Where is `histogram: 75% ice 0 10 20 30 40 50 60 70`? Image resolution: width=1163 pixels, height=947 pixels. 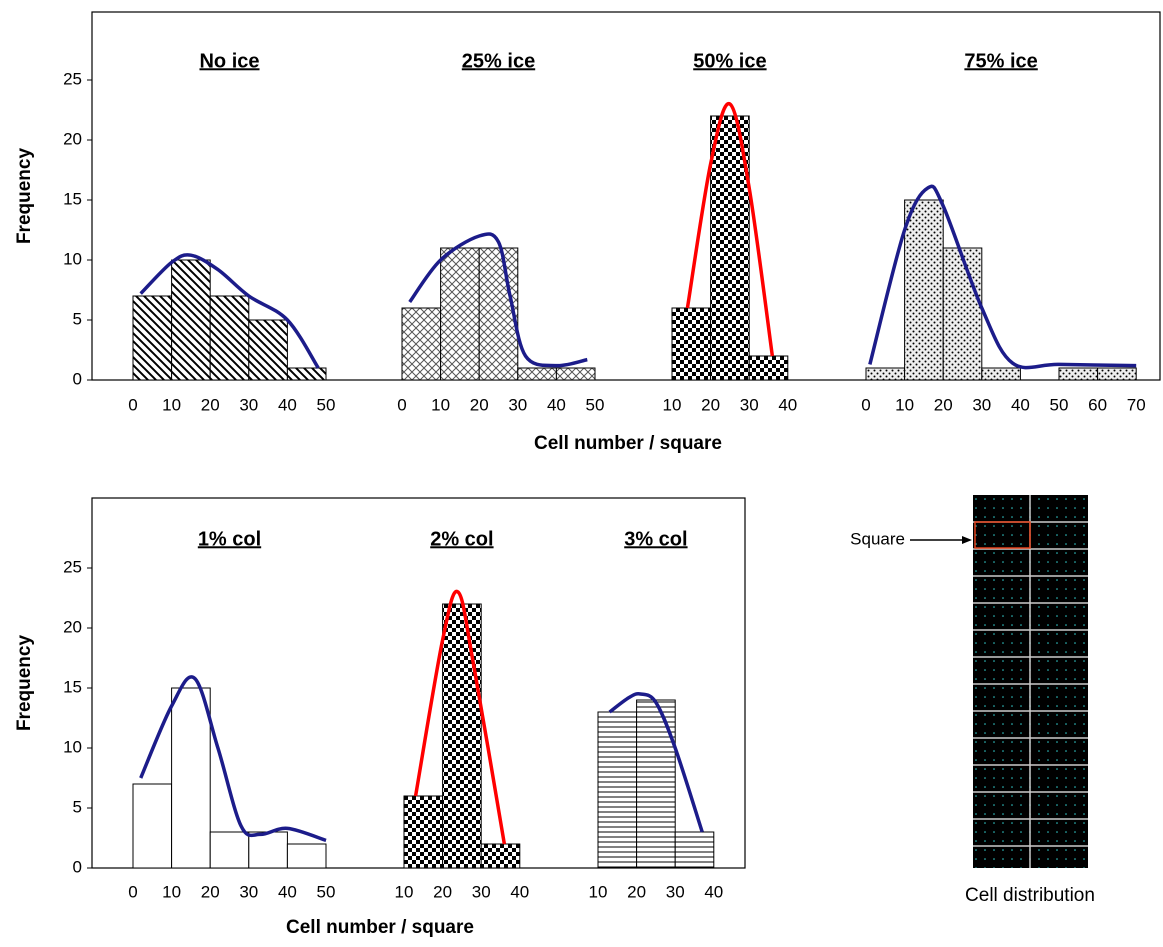 histogram: 75% ice 0 10 20 30 40 50 60 70 is located at coordinates (1003, 232).